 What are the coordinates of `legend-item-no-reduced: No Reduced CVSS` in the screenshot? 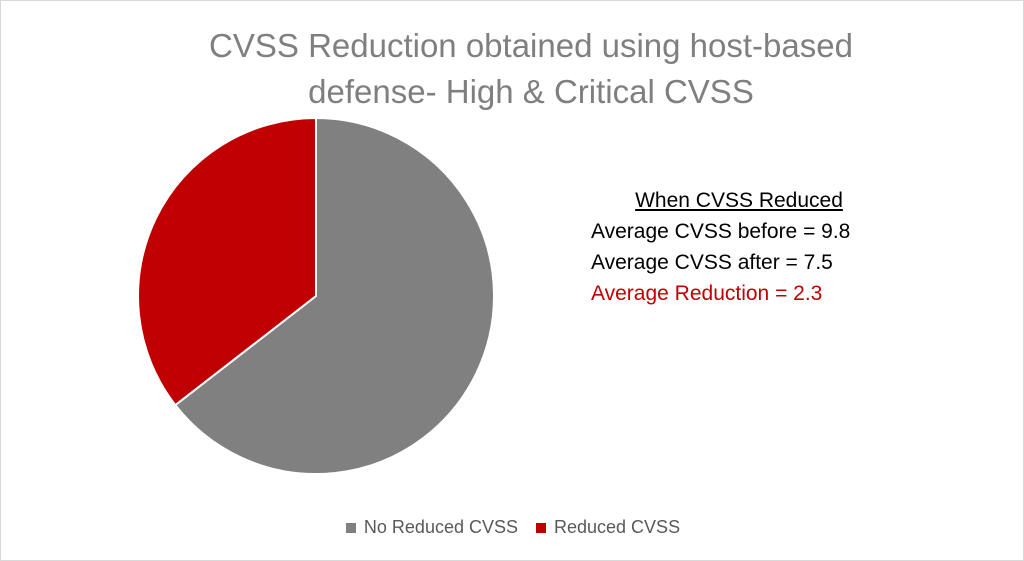 It's located at (431, 527).